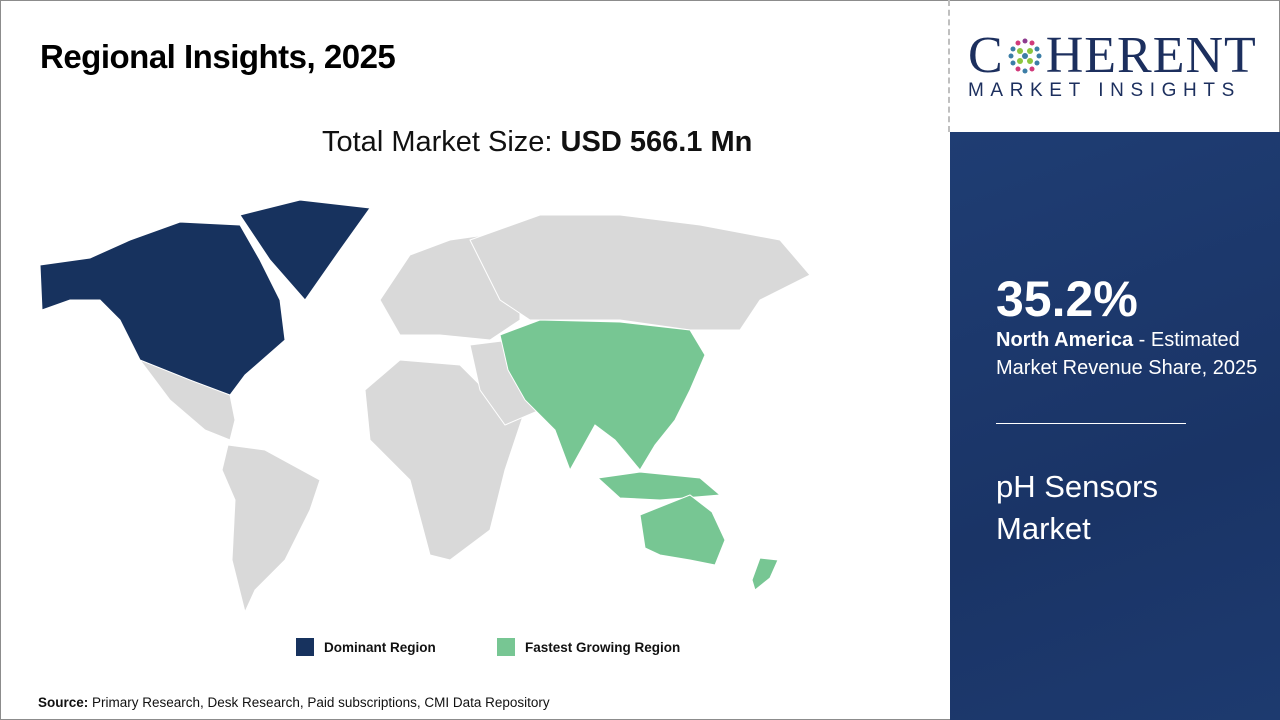  What do you see at coordinates (162, 308) in the screenshot?
I see `map-region-north-america` at bounding box center [162, 308].